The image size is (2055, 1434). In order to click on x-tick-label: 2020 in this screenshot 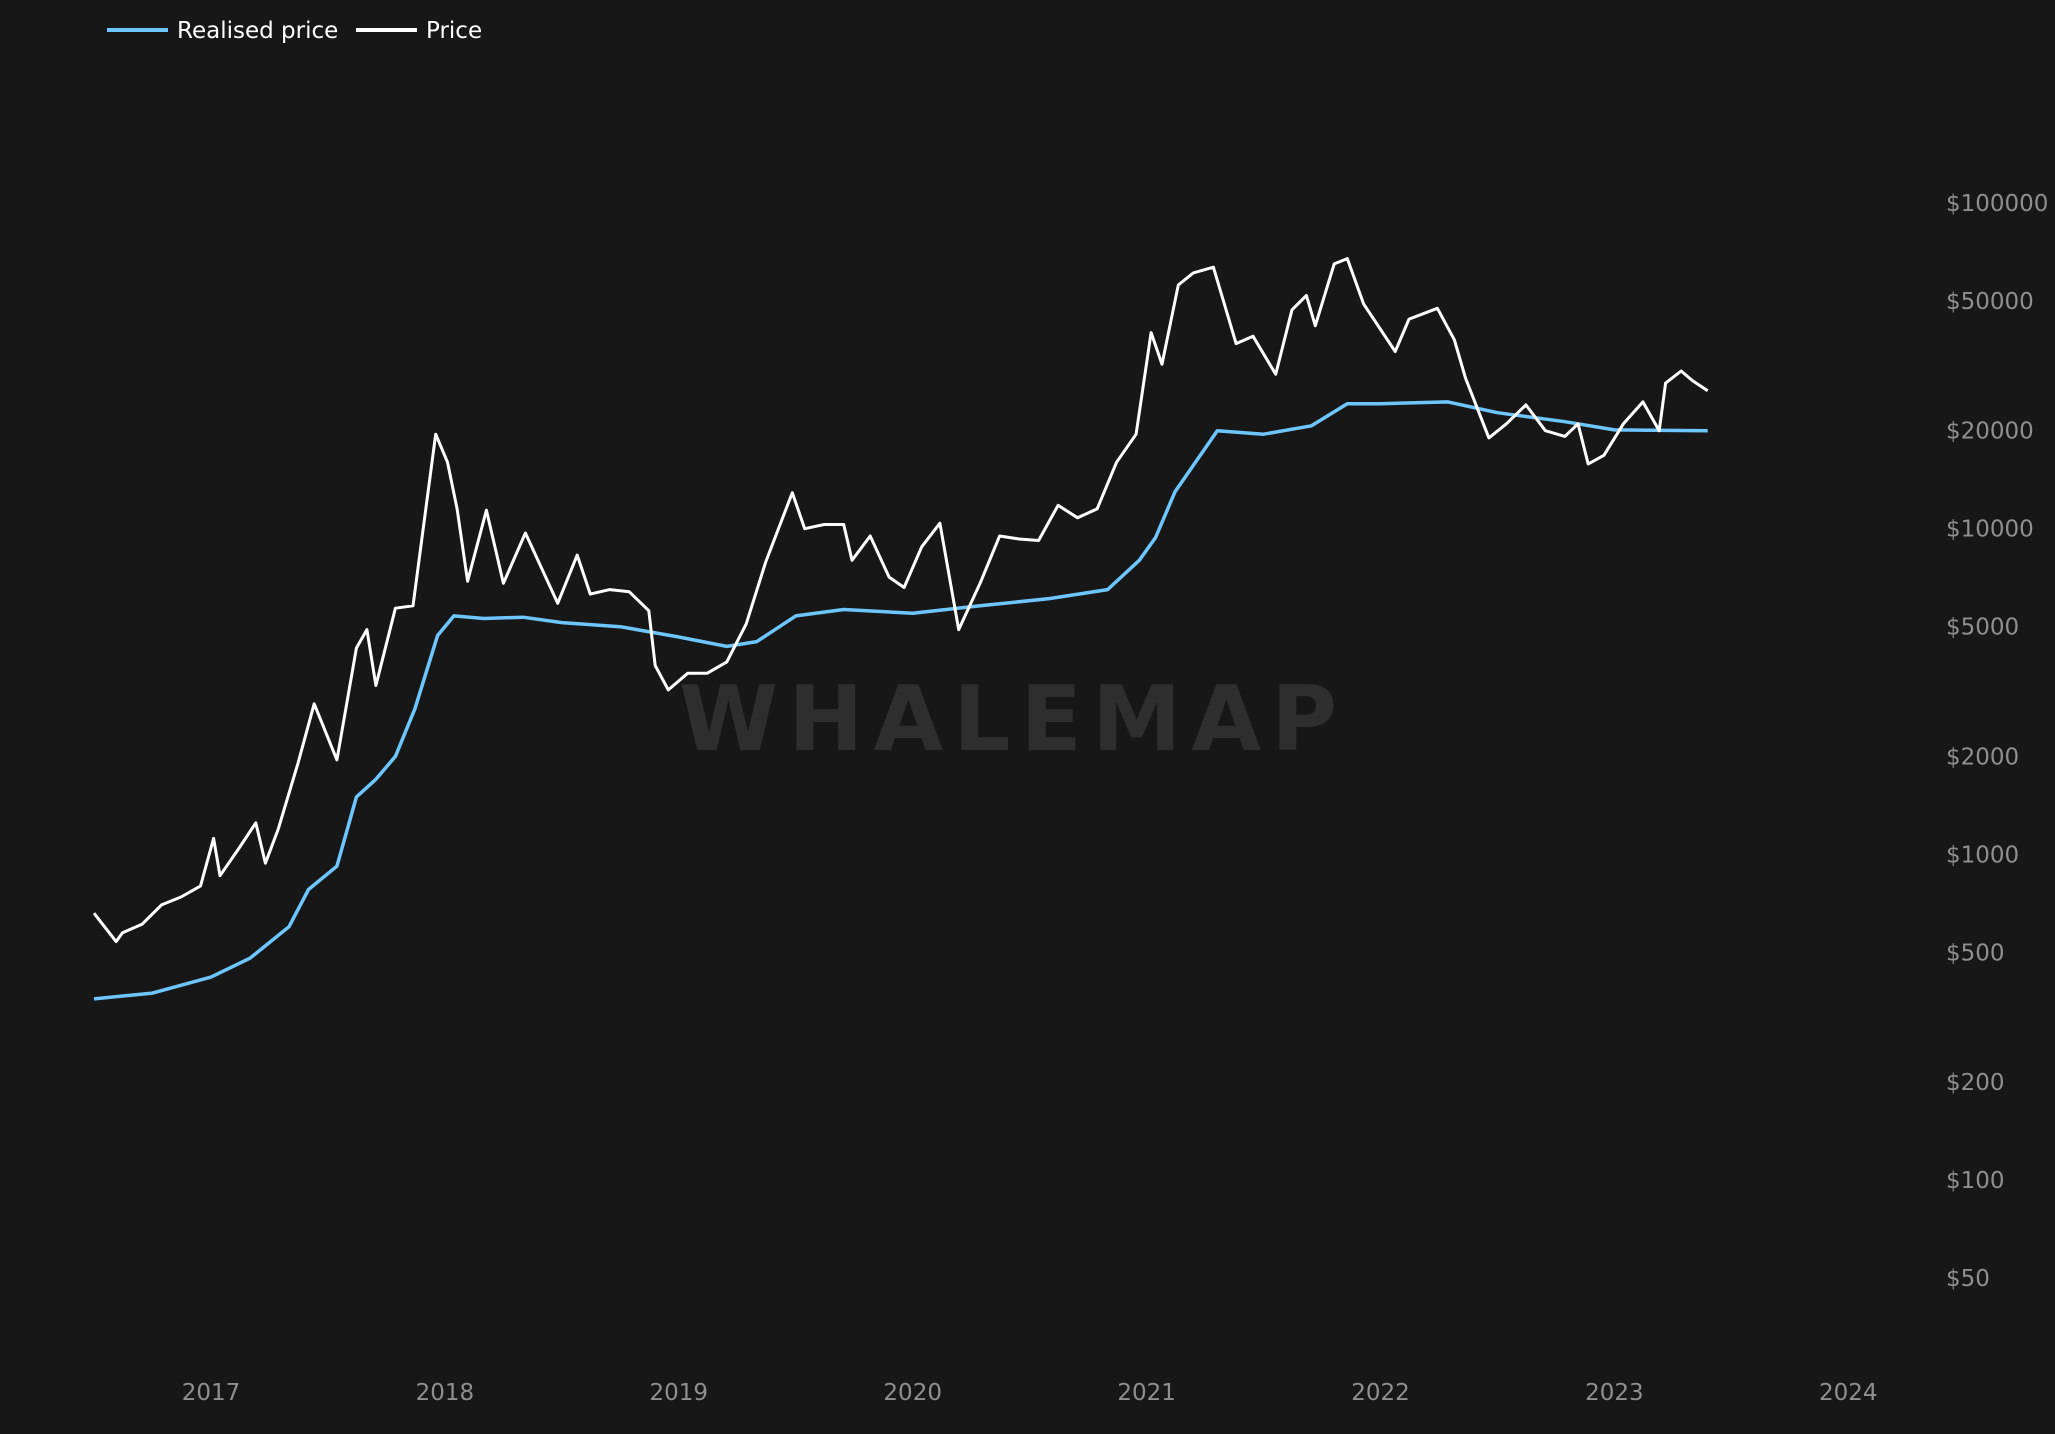, I will do `click(912, 1393)`.